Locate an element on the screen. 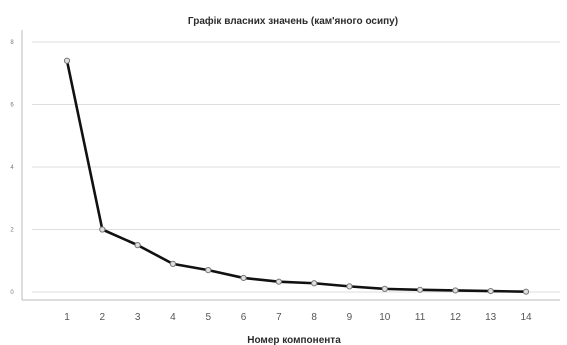 This screenshot has width=567, height=345. x-tick-label-5: 5 is located at coordinates (208, 317).